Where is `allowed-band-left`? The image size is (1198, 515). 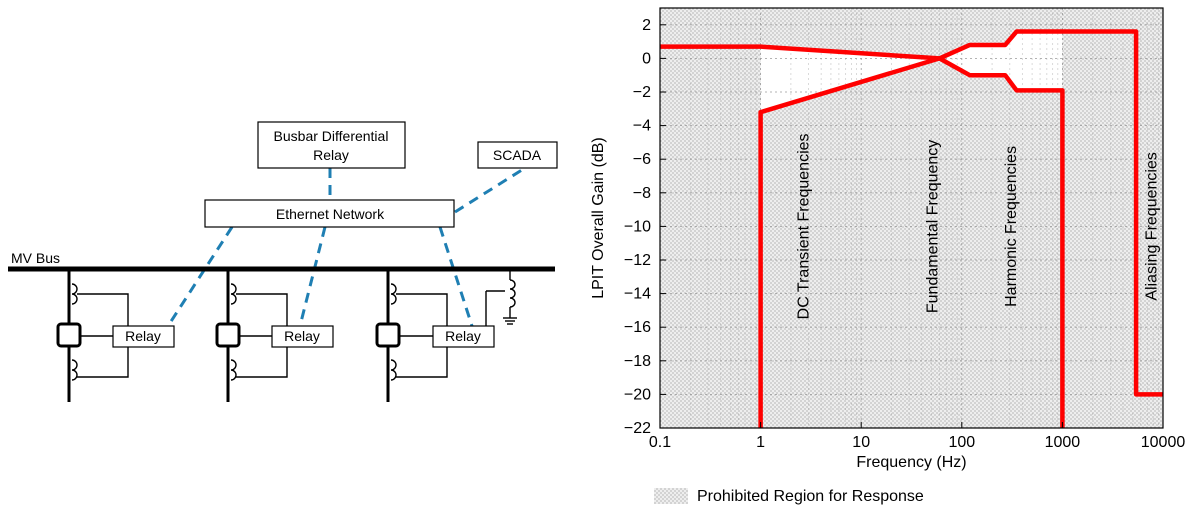
allowed-band-left is located at coordinates (850, 79).